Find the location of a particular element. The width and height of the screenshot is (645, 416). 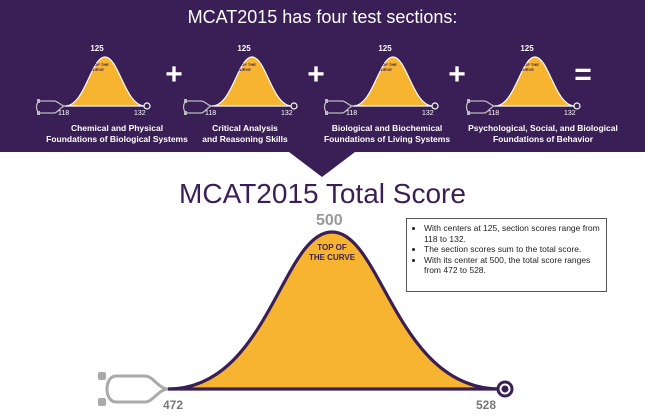

section-curve-4: 125 TOP OF THE CURVE 118 132 is located at coordinates (527, 82).